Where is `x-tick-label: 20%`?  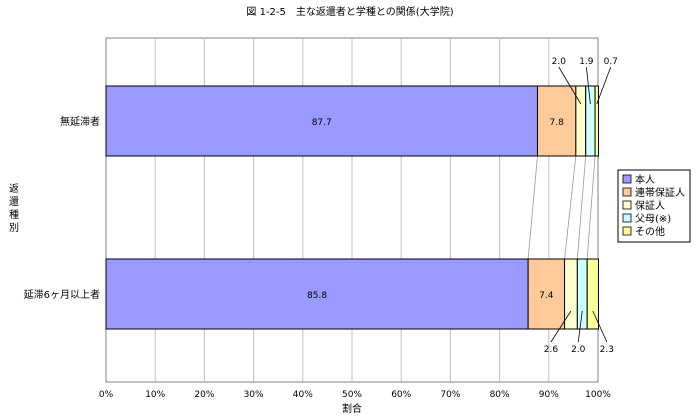 x-tick-label: 20% is located at coordinates (204, 395).